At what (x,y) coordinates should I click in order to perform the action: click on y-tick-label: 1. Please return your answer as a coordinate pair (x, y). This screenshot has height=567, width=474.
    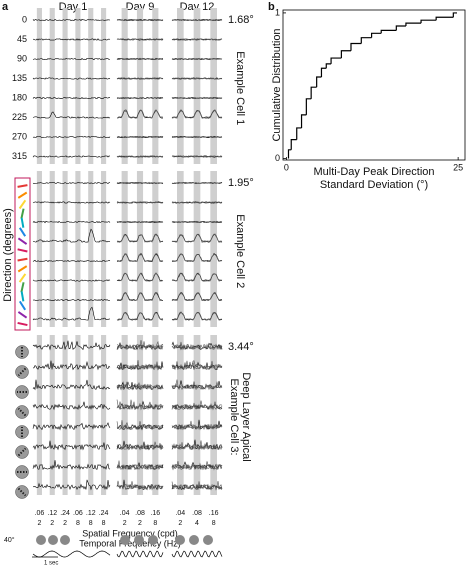
    Looking at the image, I should click on (277, 12).